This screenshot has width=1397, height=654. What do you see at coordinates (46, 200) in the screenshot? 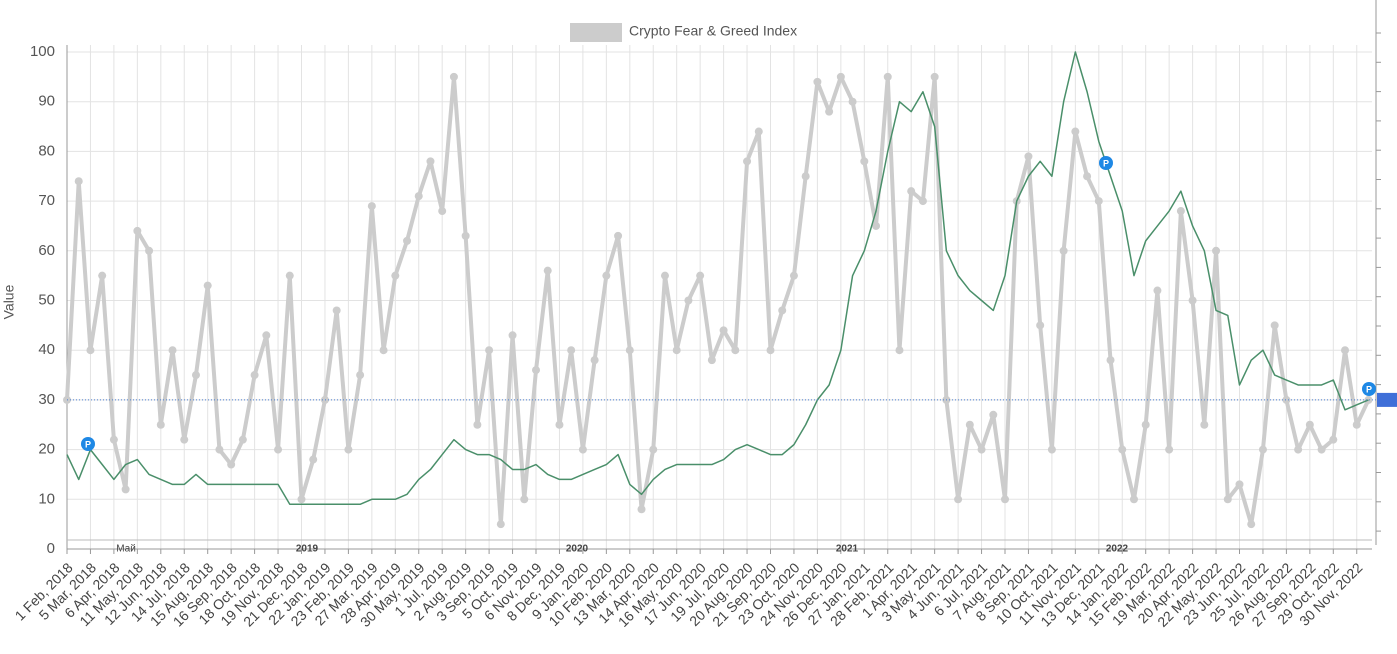
I see `y-tick-label: 70` at bounding box center [46, 200].